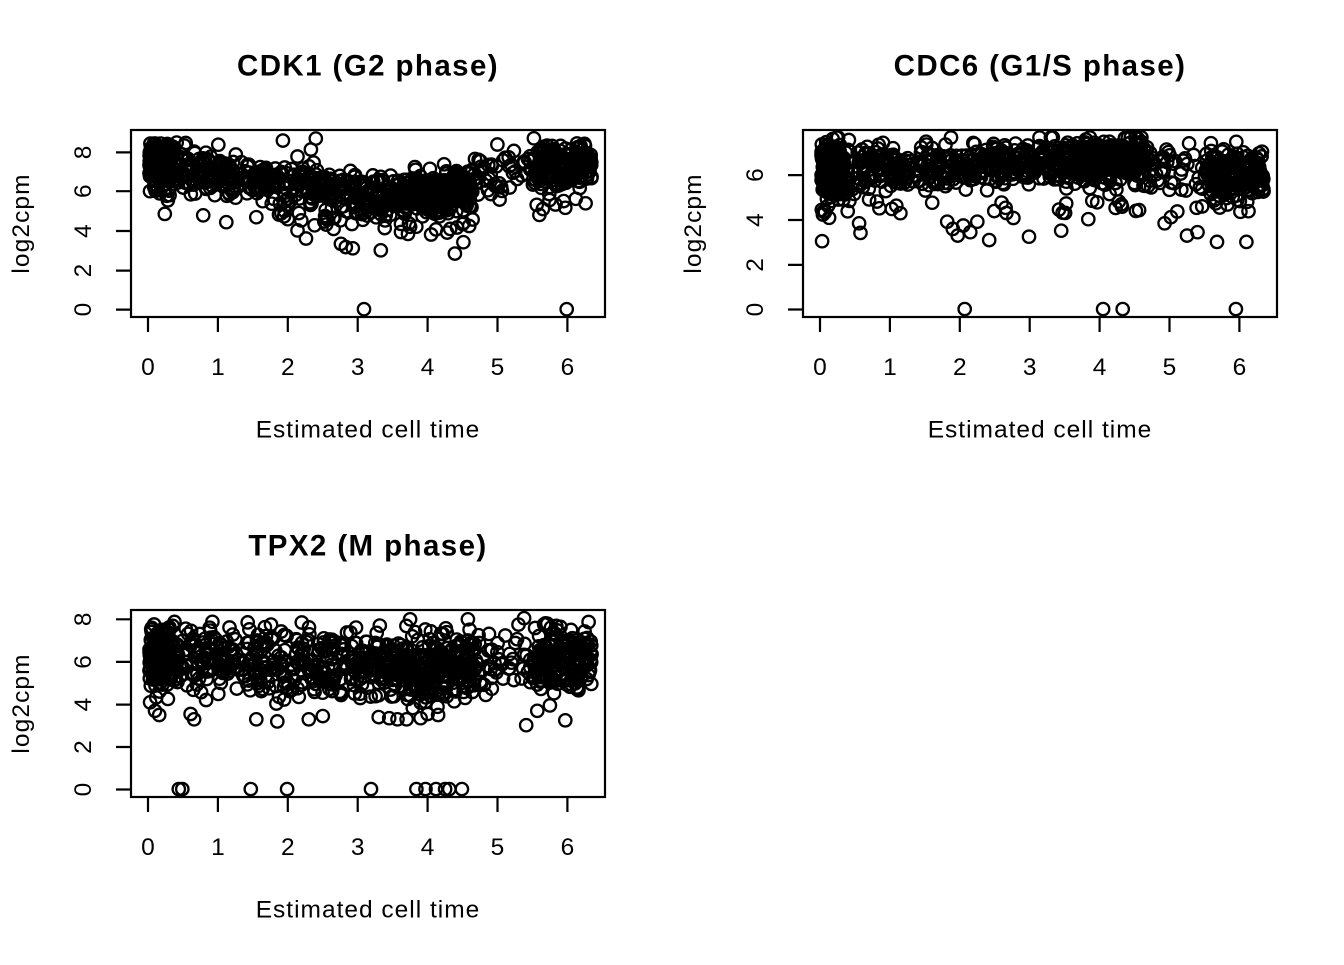 The height and width of the screenshot is (965, 1344). What do you see at coordinates (367, 546) in the screenshot?
I see `svg-text: TPX2 (M phase)` at bounding box center [367, 546].